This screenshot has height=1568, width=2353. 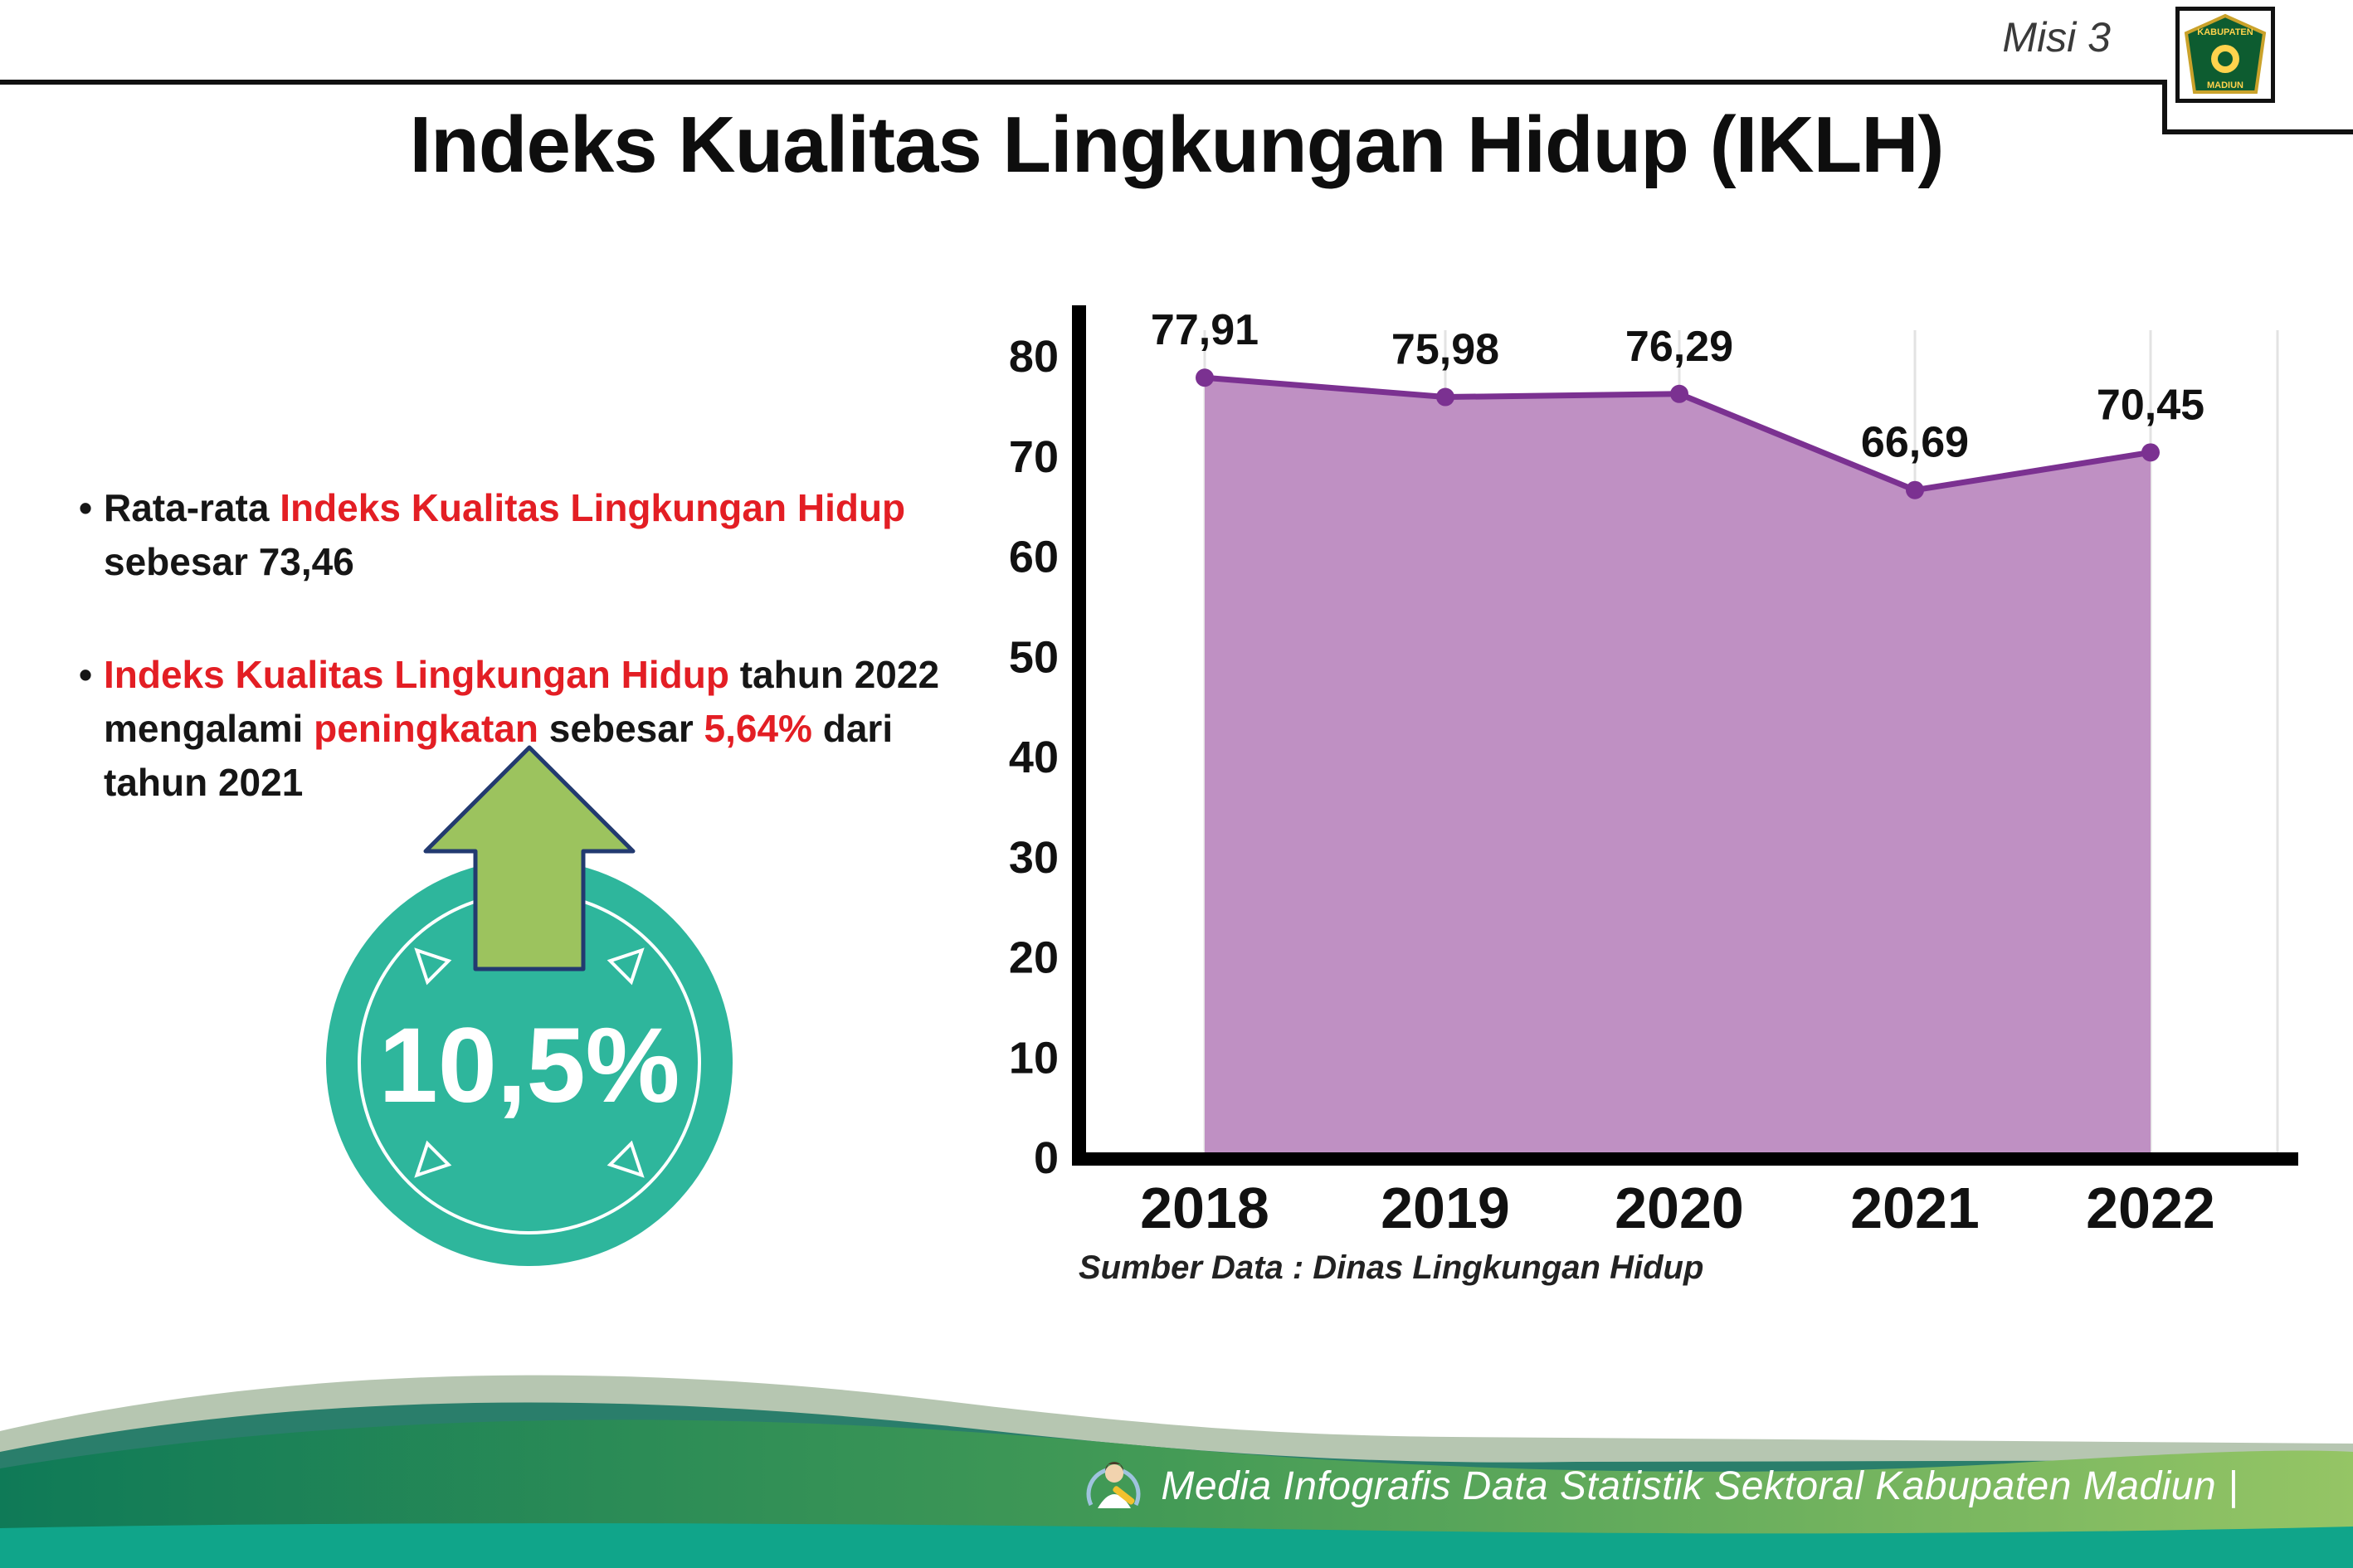 What do you see at coordinates (209, 728) in the screenshot?
I see `bullet2-text-2: mengalami` at bounding box center [209, 728].